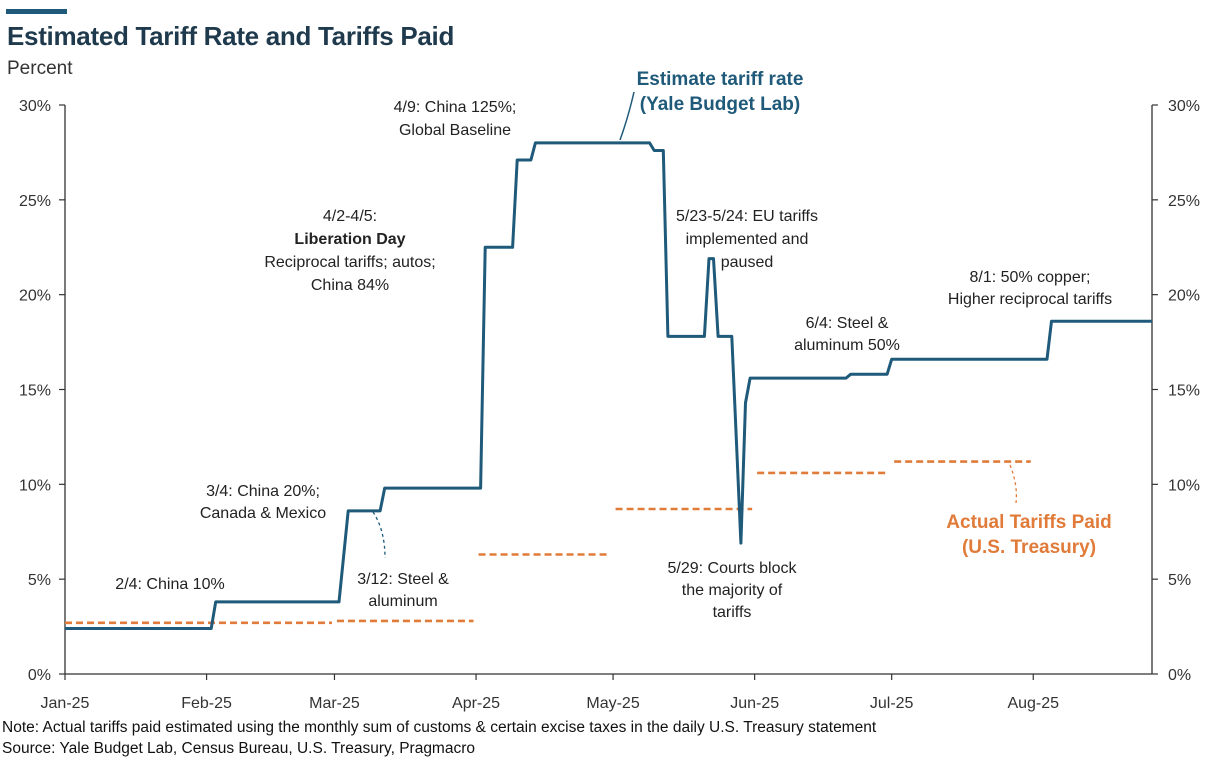  What do you see at coordinates (1179, 675) in the screenshot?
I see `y-tick-label-right: 0%` at bounding box center [1179, 675].